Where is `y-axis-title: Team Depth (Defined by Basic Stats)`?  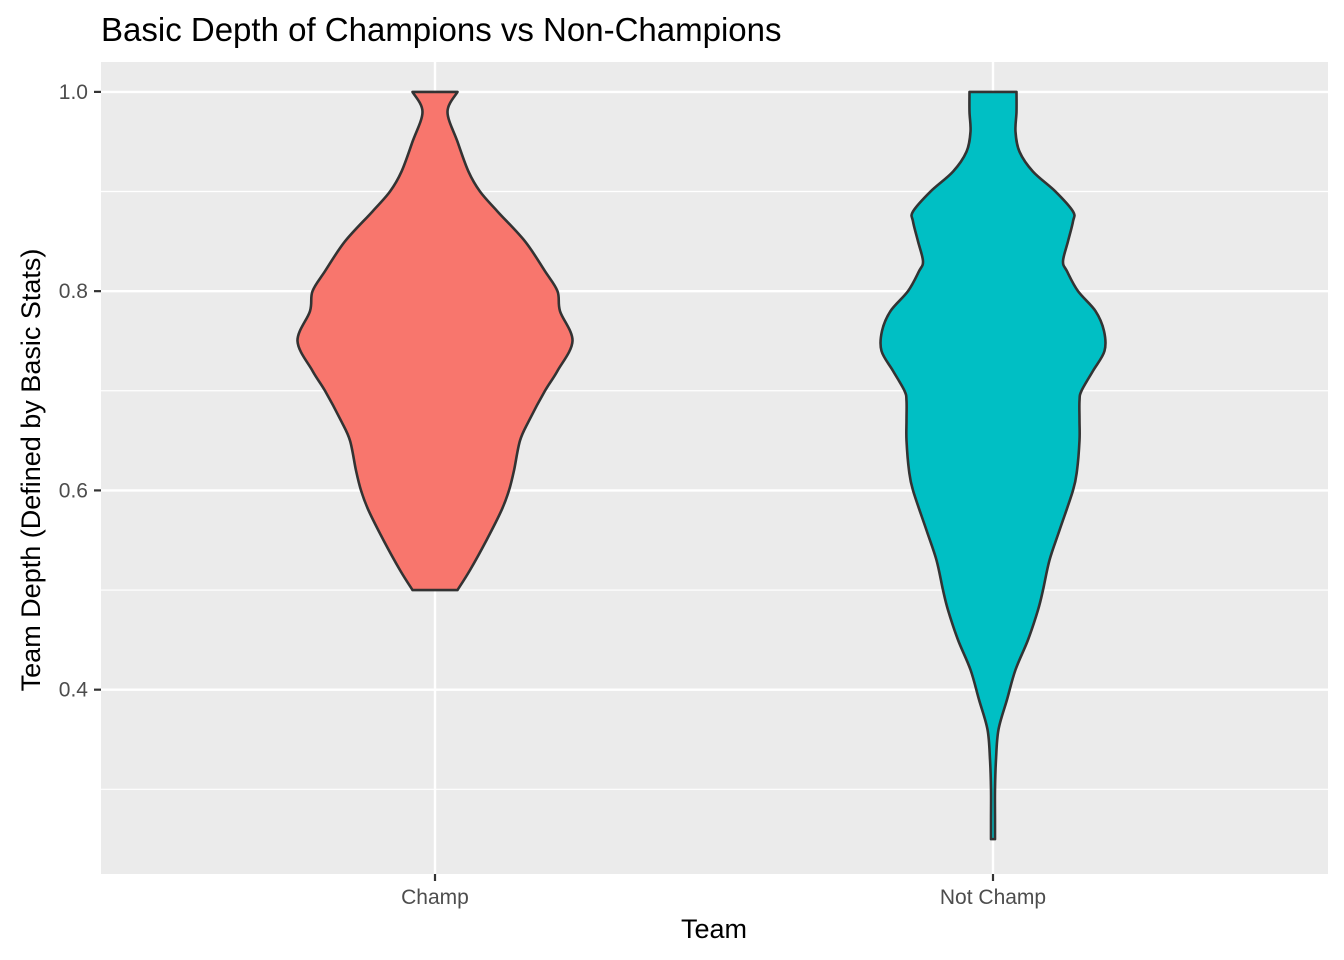
y-axis-title: Team Depth (Defined by Basic Stats) is located at coordinates (31, 470).